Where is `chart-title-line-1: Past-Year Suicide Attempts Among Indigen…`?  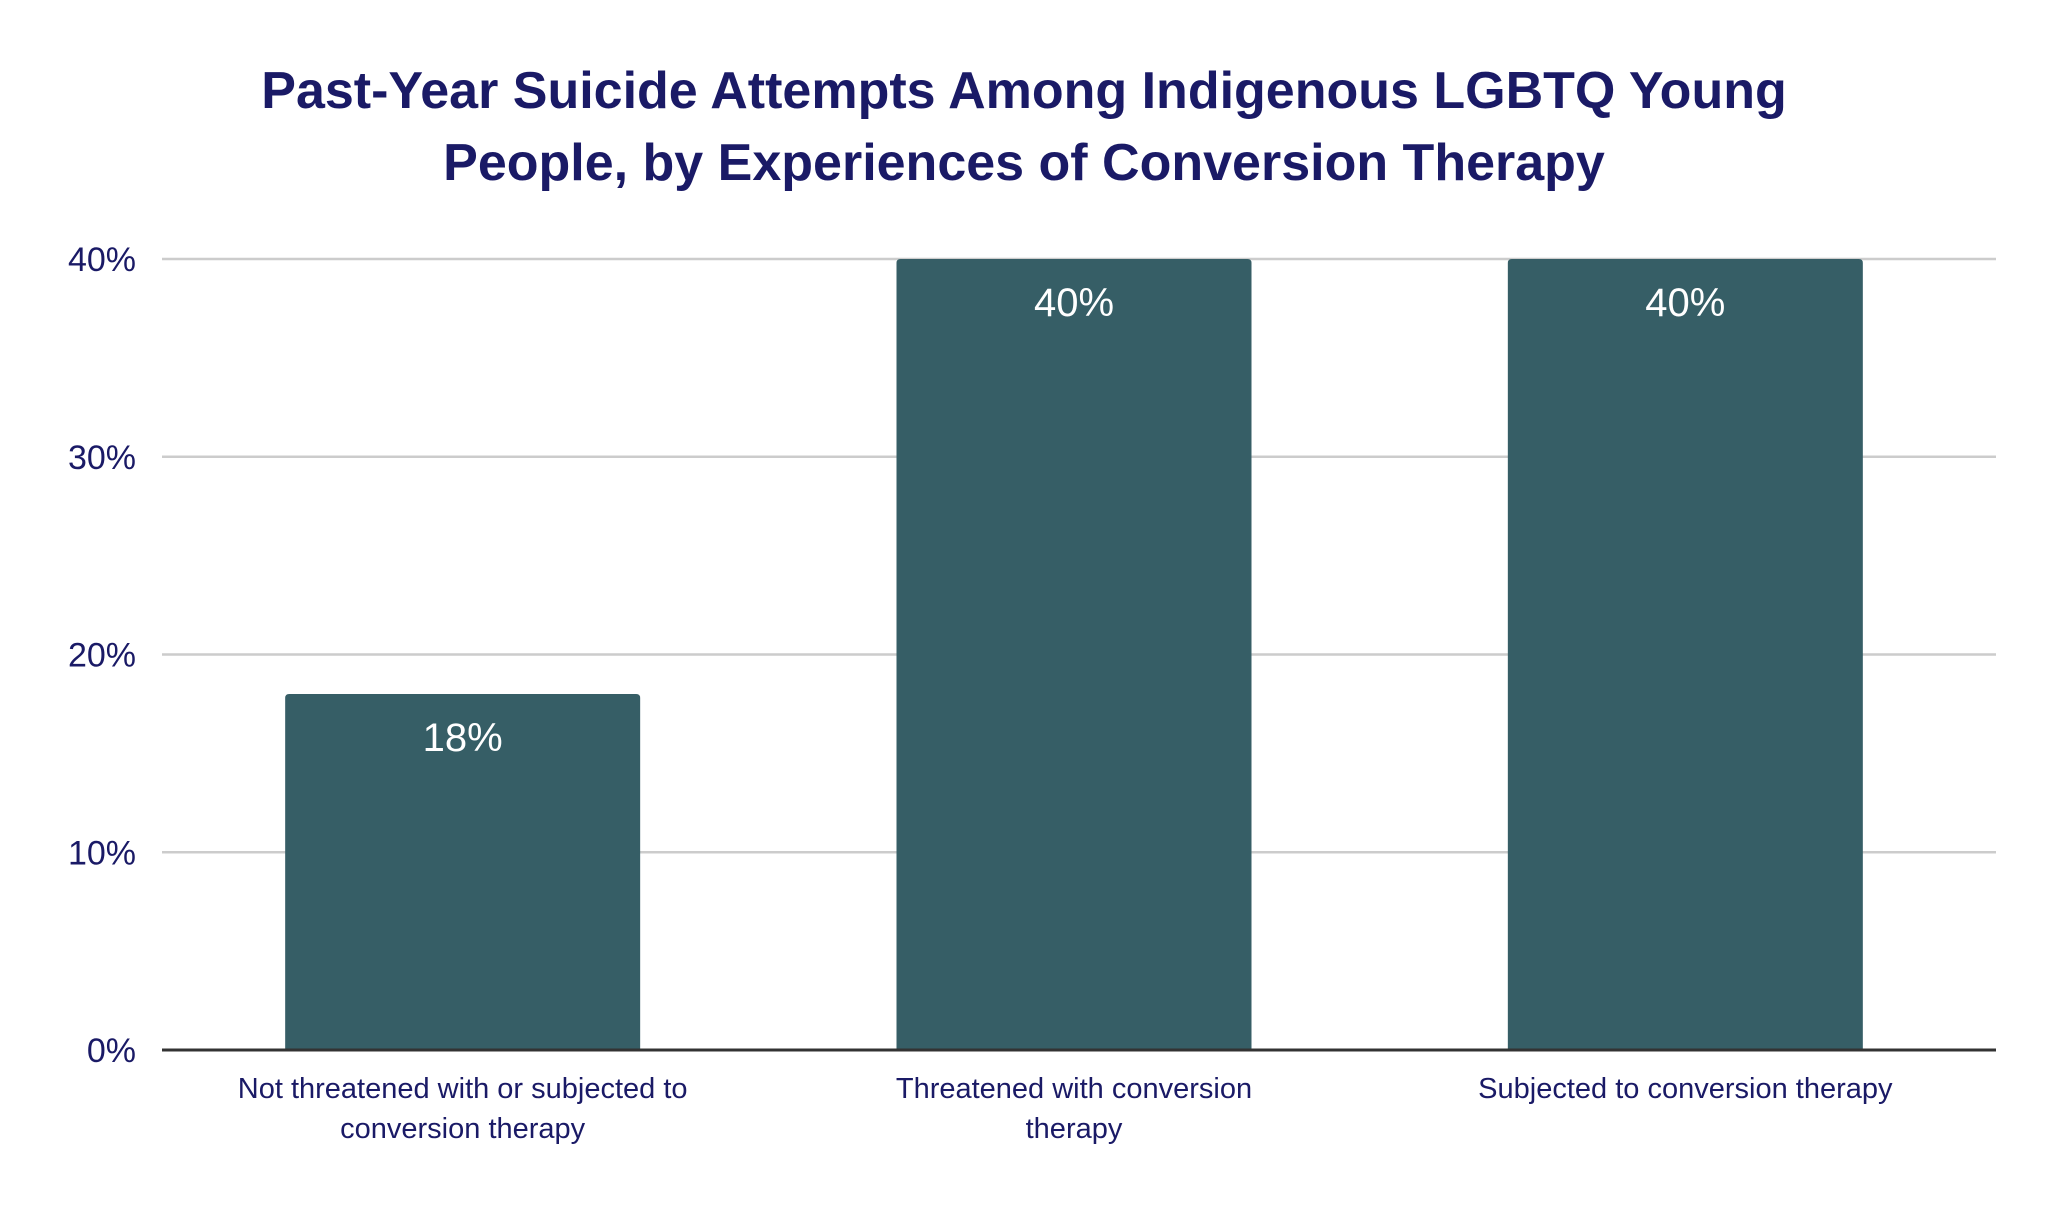
chart-title-line-1: Past-Year Suicide Attempts Among Indigen… is located at coordinates (1024, 91).